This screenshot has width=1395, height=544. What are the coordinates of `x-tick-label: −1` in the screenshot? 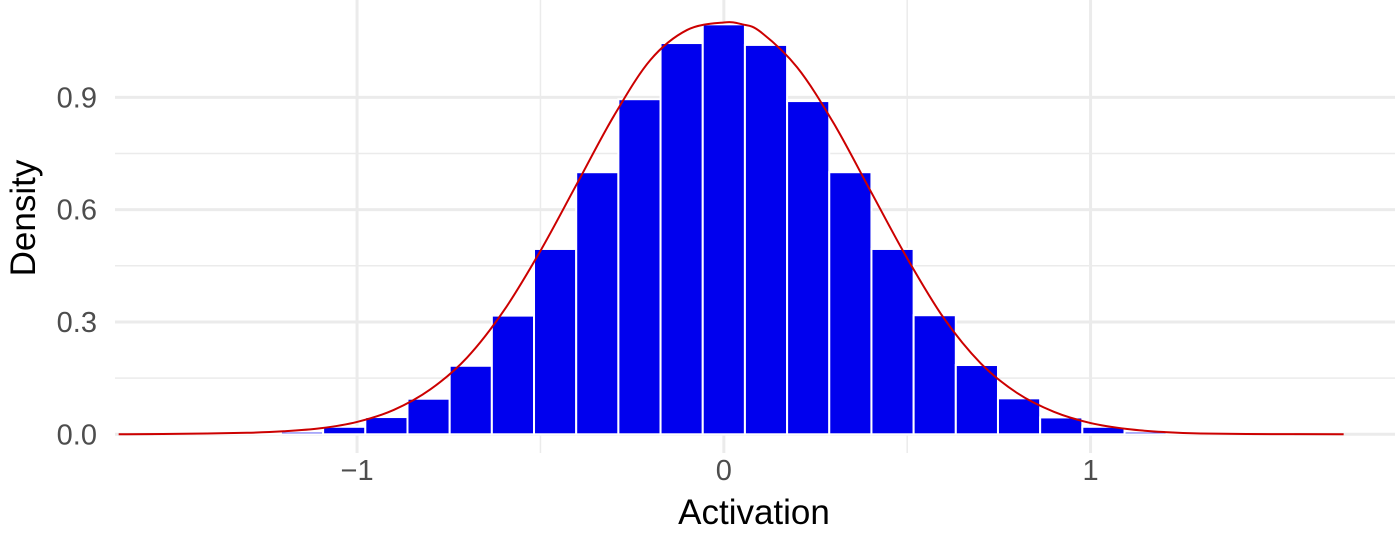 It's located at (357, 471).